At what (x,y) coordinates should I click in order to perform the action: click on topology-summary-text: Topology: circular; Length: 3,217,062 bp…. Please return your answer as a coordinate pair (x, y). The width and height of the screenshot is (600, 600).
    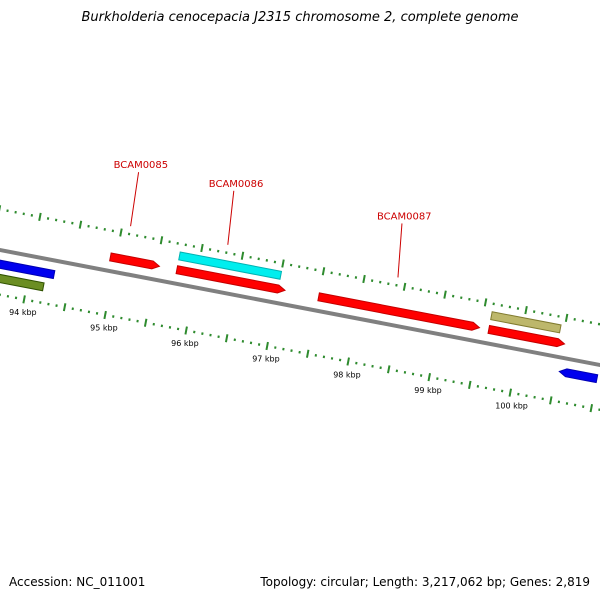
    Looking at the image, I should click on (425, 582).